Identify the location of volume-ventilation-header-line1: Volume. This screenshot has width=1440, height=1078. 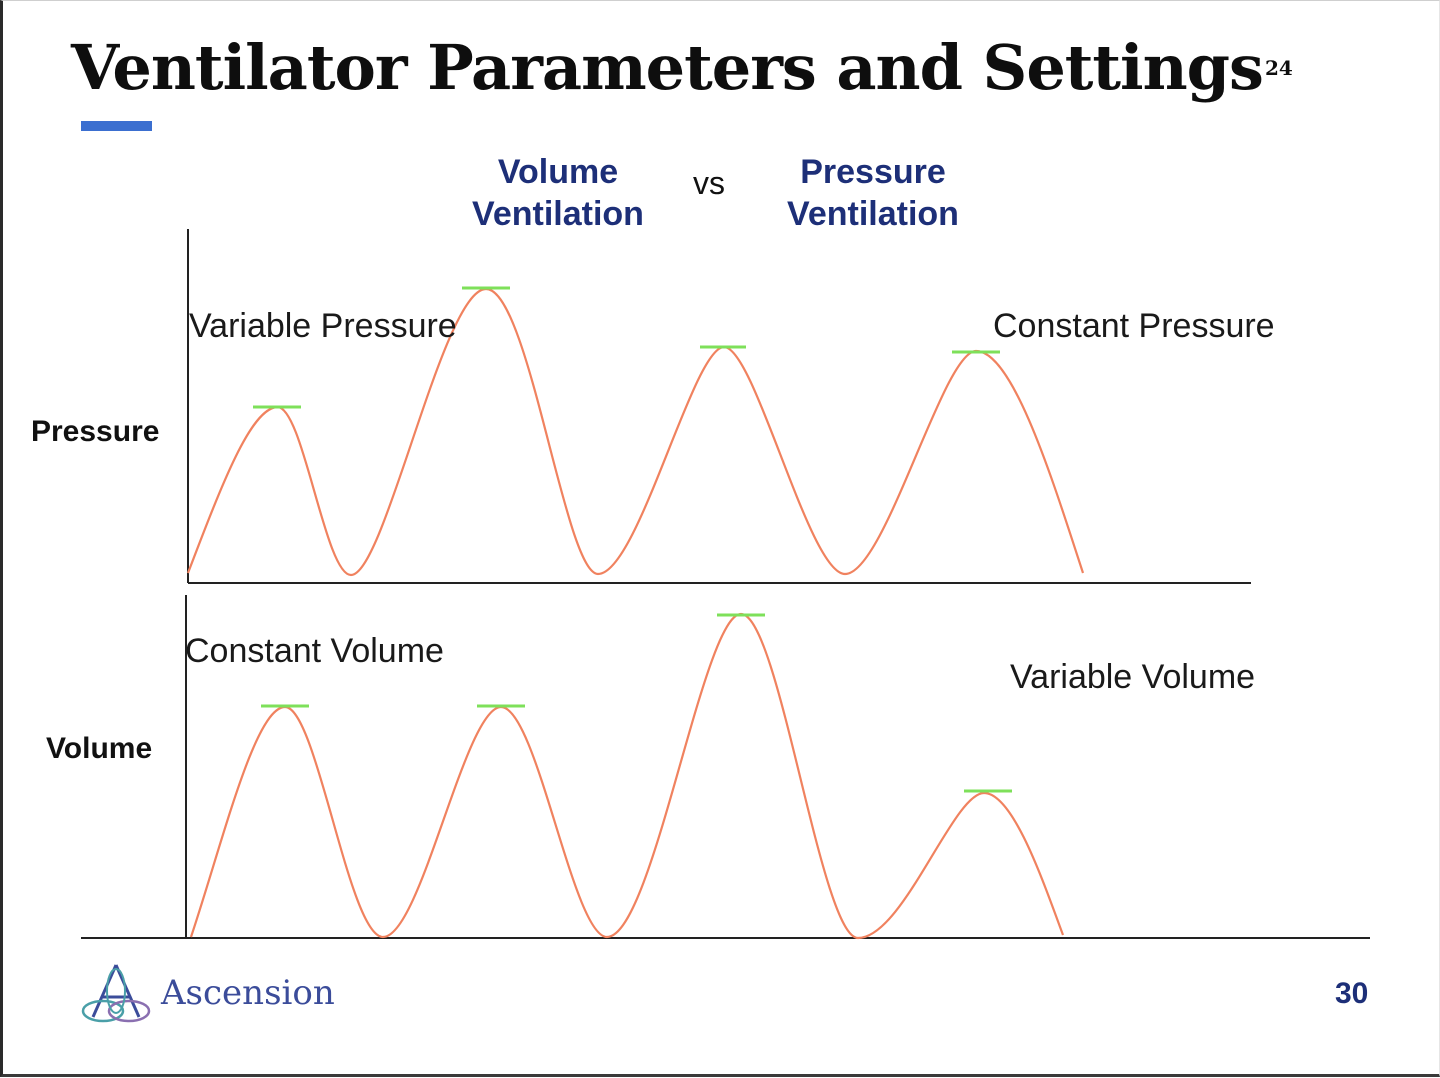
(558, 172).